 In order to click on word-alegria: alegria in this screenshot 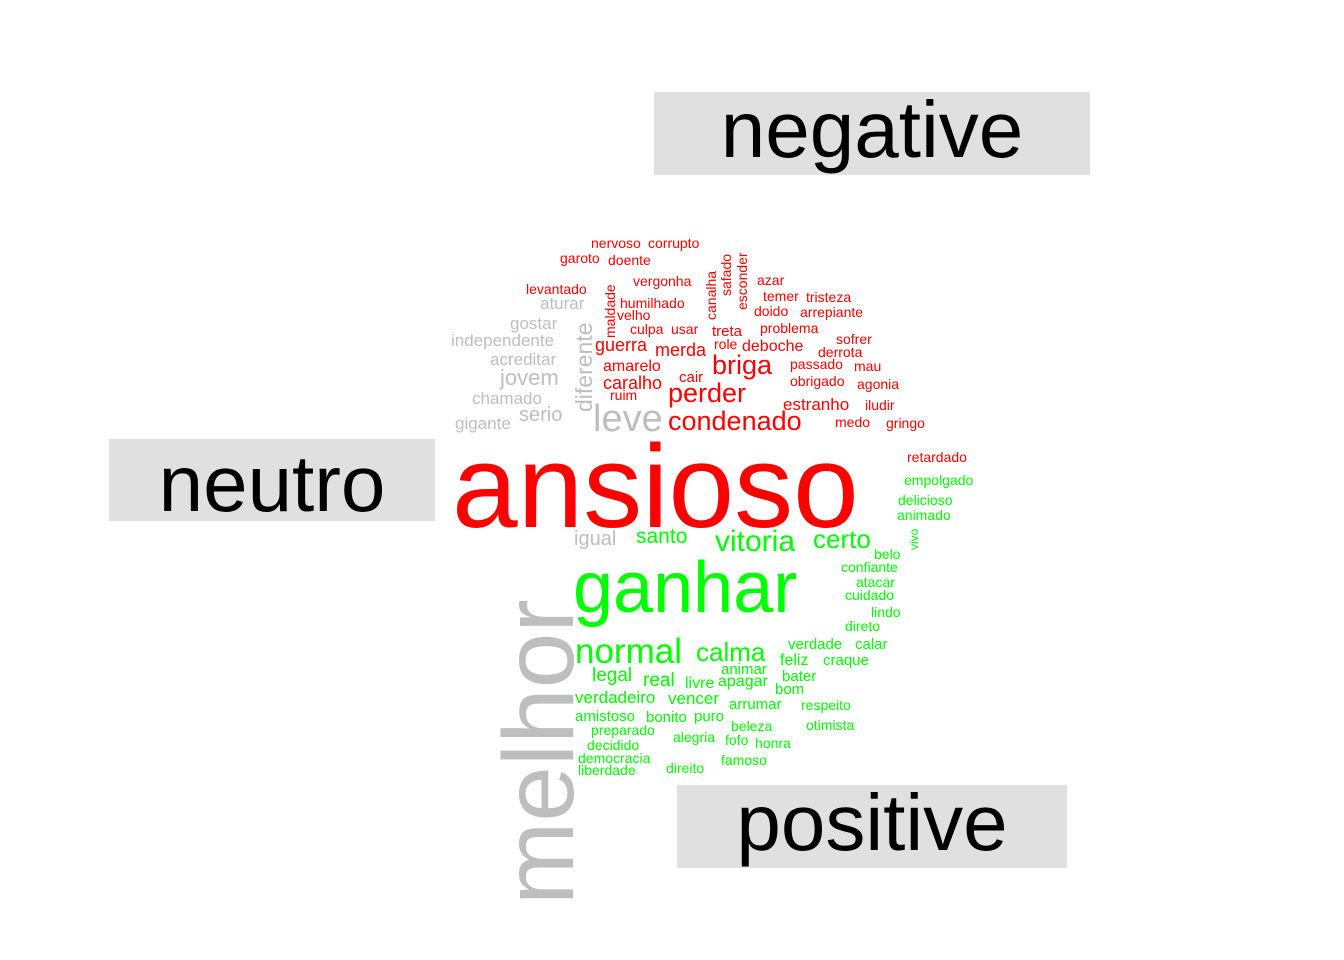, I will do `click(694, 737)`.